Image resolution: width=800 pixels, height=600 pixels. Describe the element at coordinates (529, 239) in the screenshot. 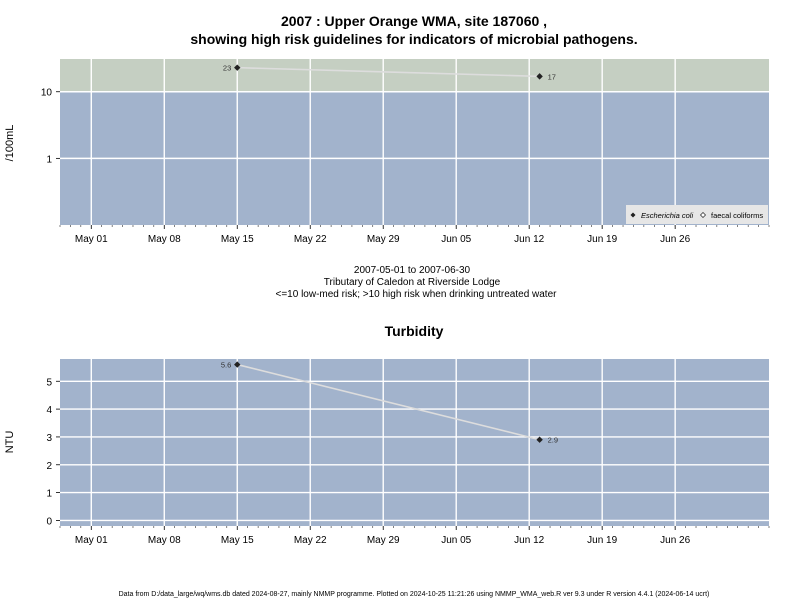

I see `chart1-x-tick-label: Jun 12` at that location.